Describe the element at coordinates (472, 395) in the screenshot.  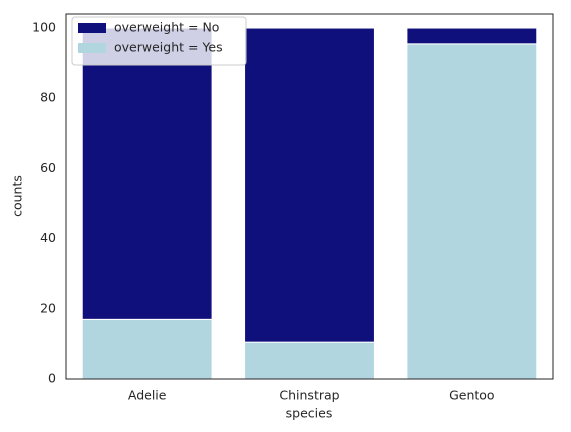
I see `x-tick-label: Gentoo` at that location.